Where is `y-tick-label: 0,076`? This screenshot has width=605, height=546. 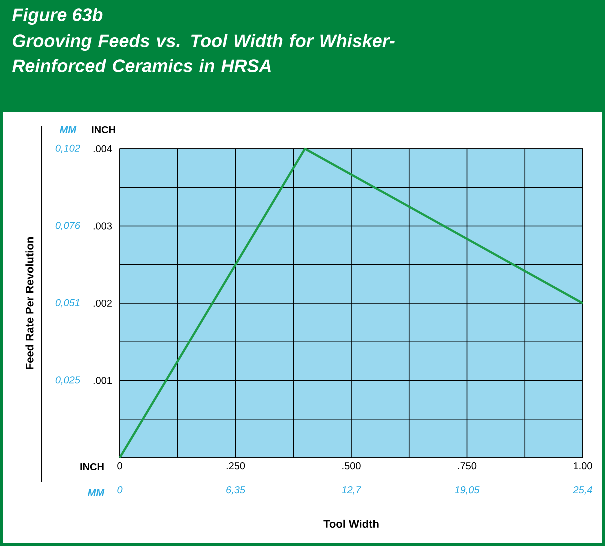 y-tick-label: 0,076 is located at coordinates (68, 226).